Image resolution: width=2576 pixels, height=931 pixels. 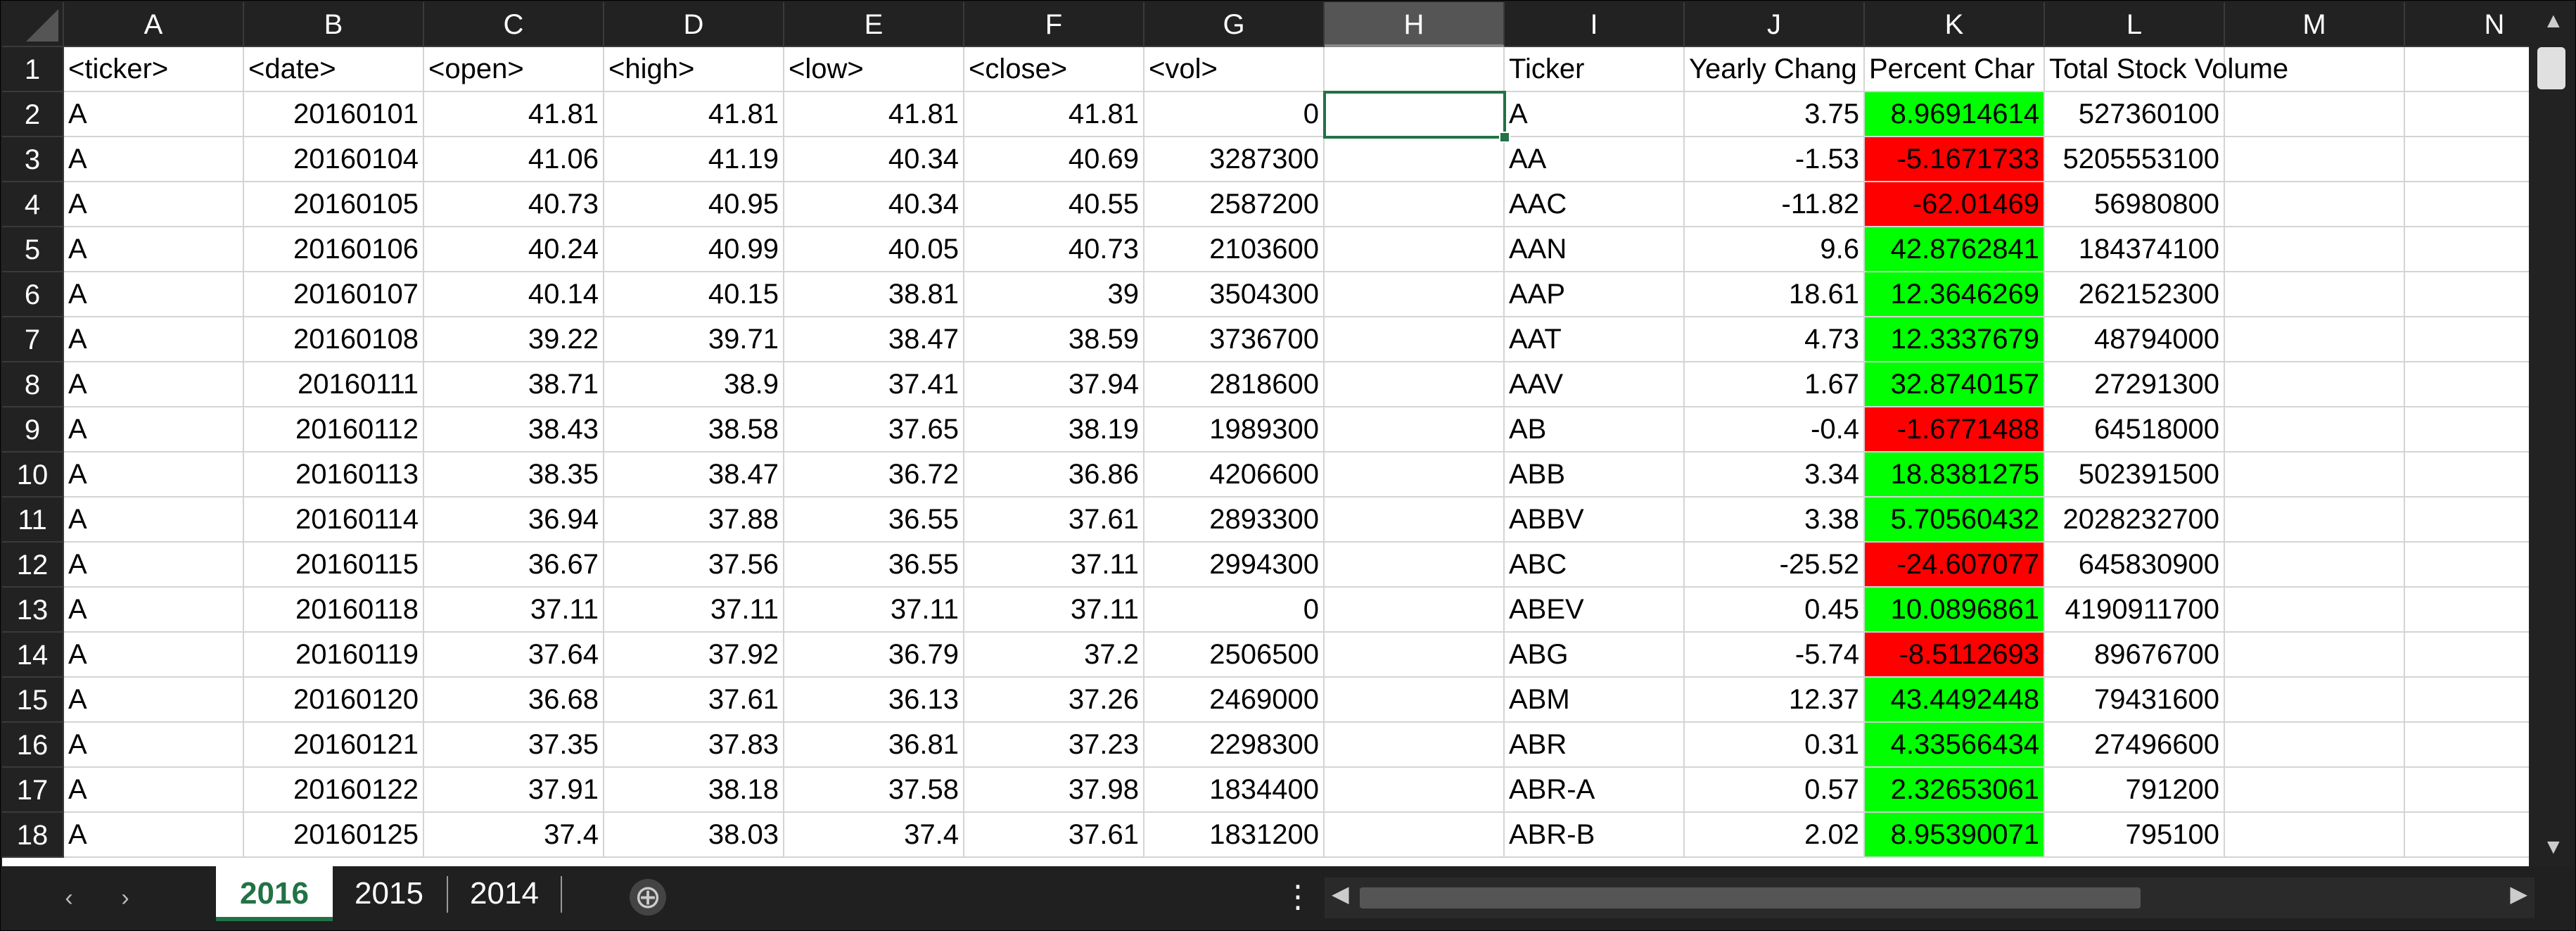 I want to click on cell-l6: 262152300, so click(x=2135, y=294).